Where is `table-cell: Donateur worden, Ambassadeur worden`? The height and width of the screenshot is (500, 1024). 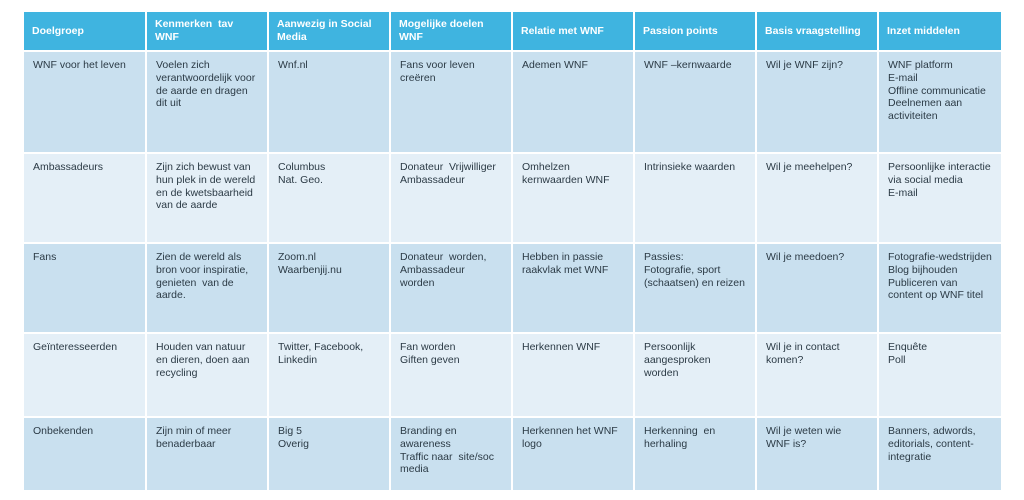 table-cell: Donateur worden, Ambassadeur worden is located at coordinates (451, 288).